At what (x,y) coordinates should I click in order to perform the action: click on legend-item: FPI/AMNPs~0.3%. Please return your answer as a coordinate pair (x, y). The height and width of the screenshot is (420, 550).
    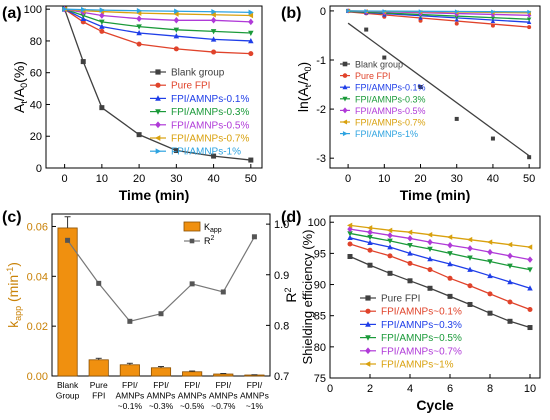
    Looking at the image, I should click on (411, 325).